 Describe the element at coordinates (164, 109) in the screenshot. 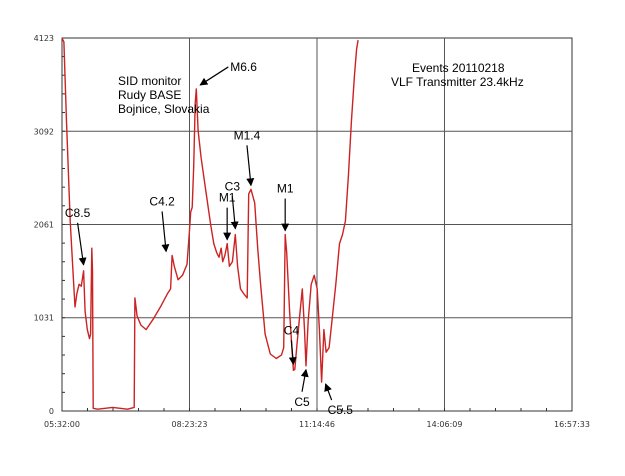

I see `site-note-line3: Bojnice, Slovakia` at that location.